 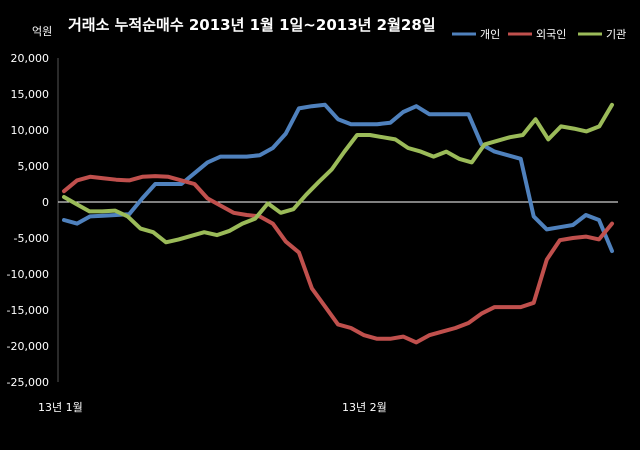 I want to click on x-axis-ticks: 13년 1월 13년 2월, so click(x=212, y=407).